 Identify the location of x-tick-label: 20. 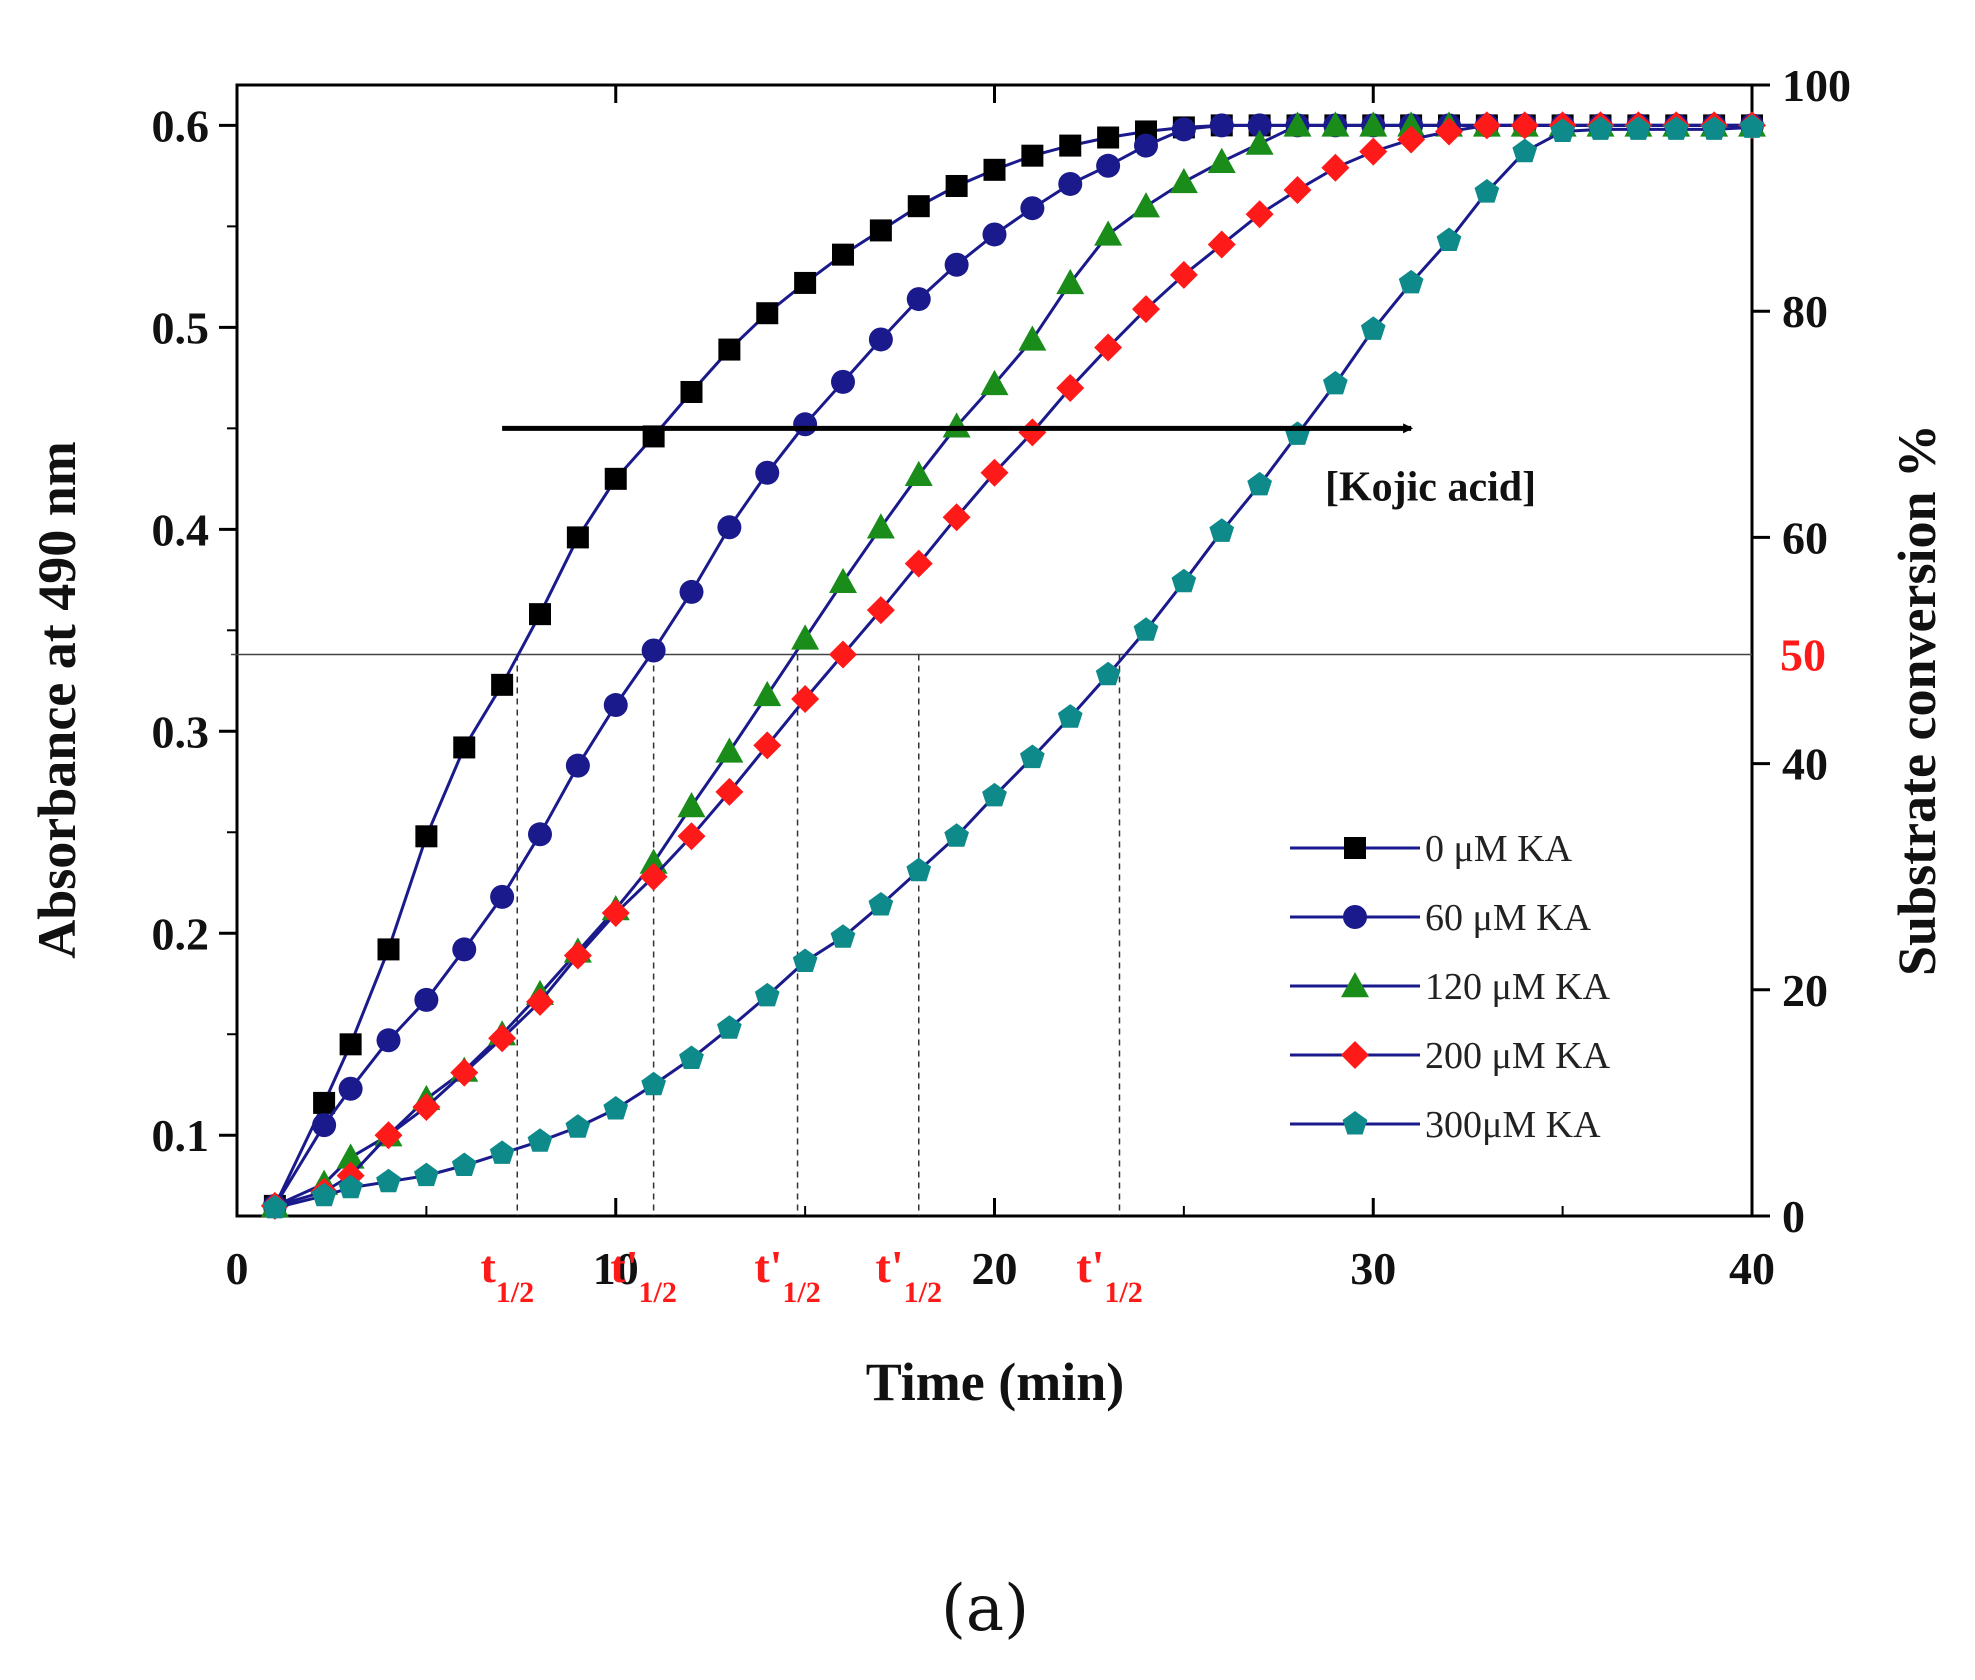
(995, 1268).